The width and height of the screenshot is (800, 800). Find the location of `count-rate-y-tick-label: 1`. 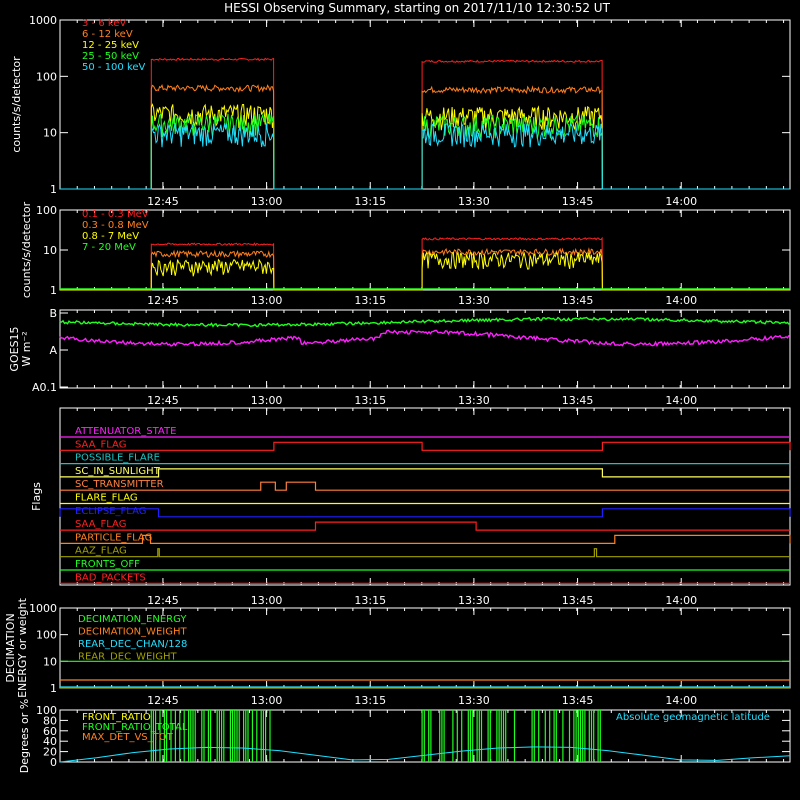

count-rate-y-tick-label: 1 is located at coordinates (53, 189).